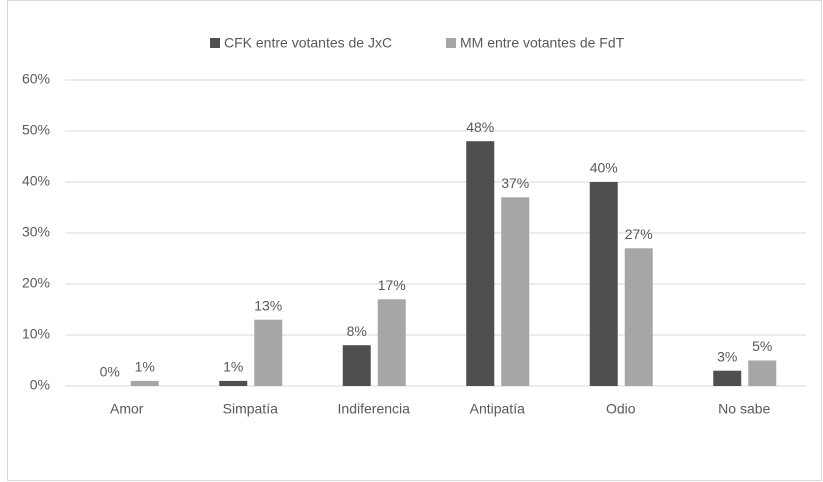 The height and width of the screenshot is (482, 823). Describe the element at coordinates (36, 334) in the screenshot. I see `y-tick-label: 10%` at that location.